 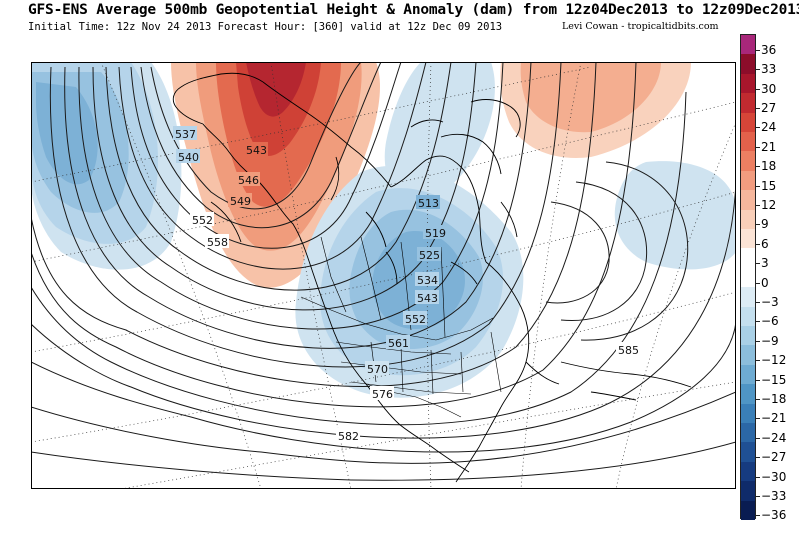 What do you see at coordinates (382, 394) in the screenshot?
I see `contour-label: 576` at bounding box center [382, 394].